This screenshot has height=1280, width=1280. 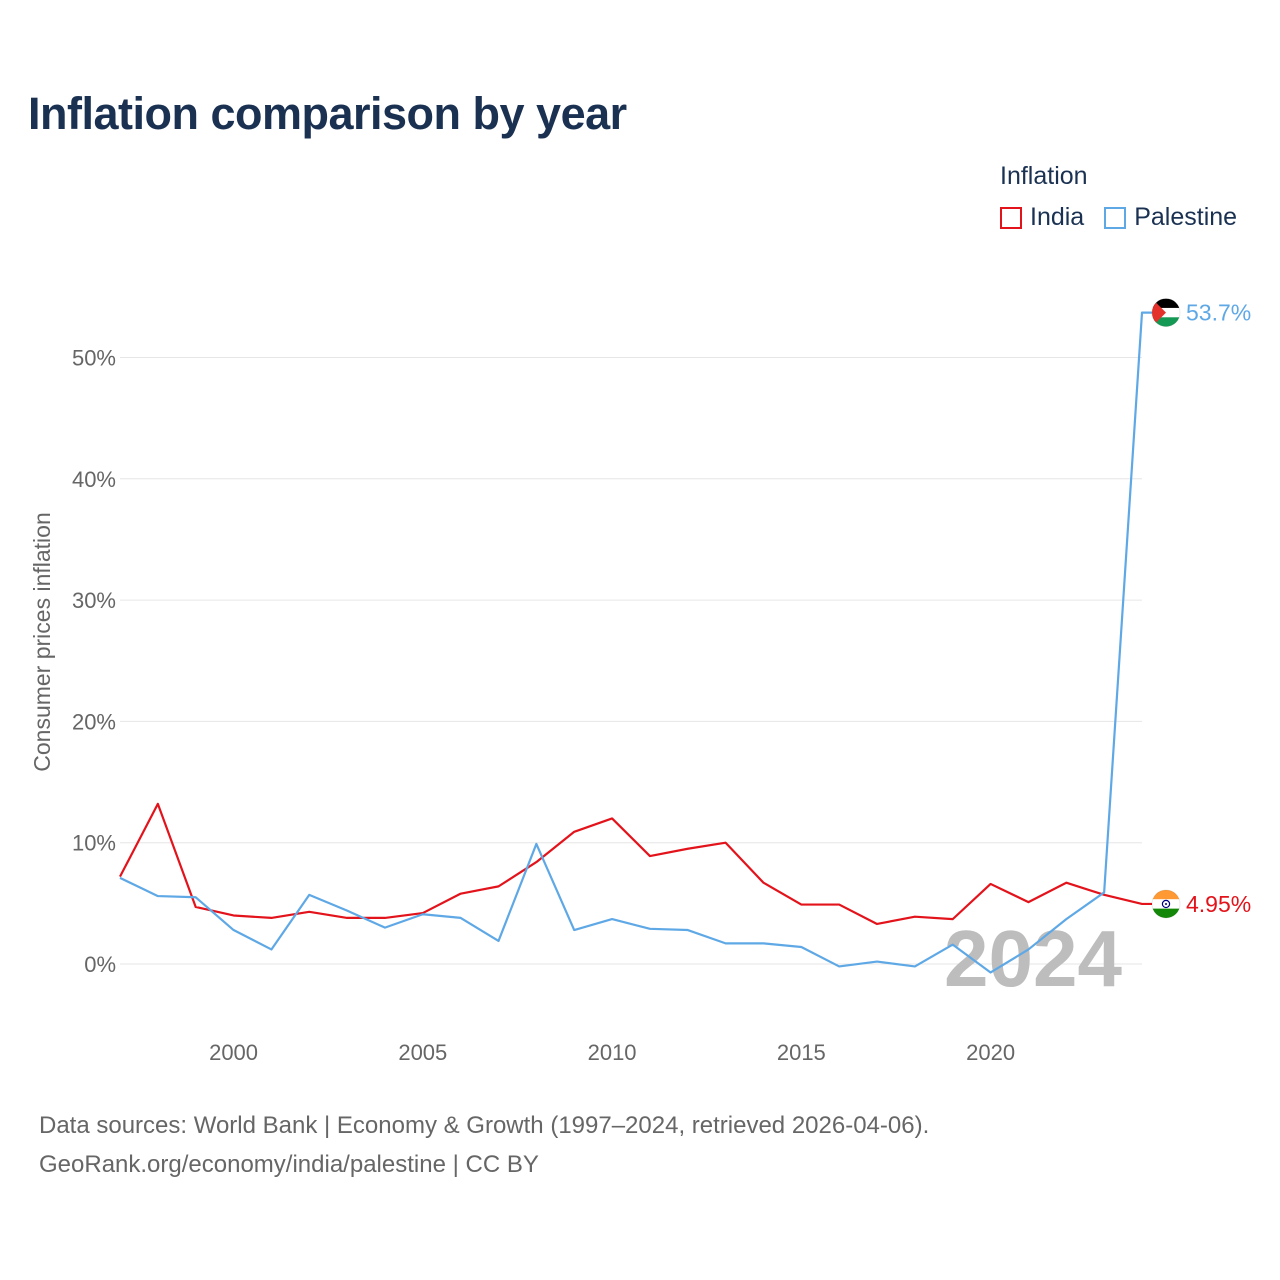 I want to click on y-tick-label: 20%, so click(x=94, y=721).